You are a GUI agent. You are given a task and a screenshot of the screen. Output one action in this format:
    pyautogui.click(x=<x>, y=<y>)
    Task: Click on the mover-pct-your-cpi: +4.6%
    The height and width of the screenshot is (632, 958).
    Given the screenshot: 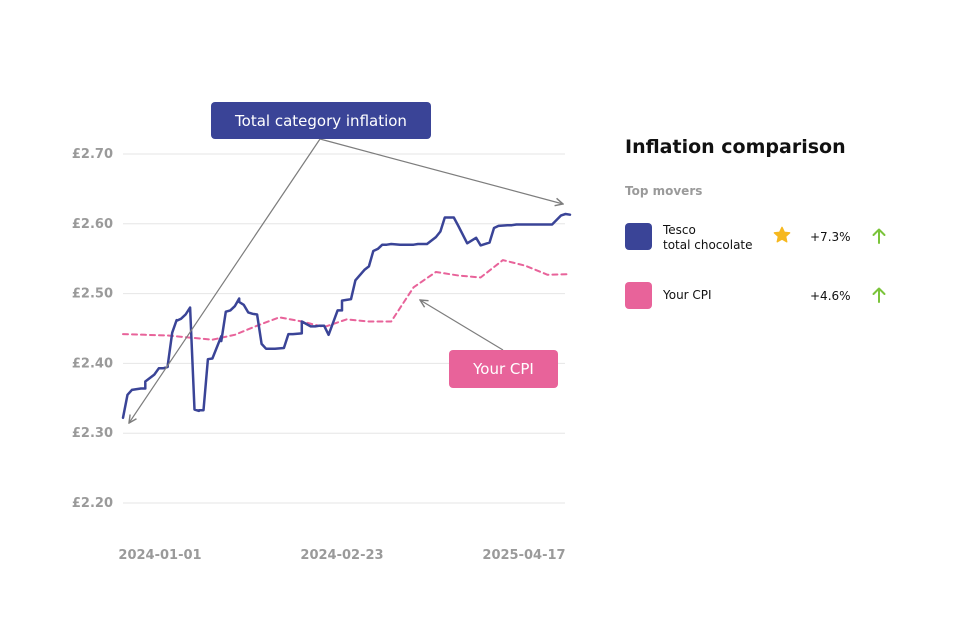 What is the action you would take?
    pyautogui.click(x=830, y=296)
    